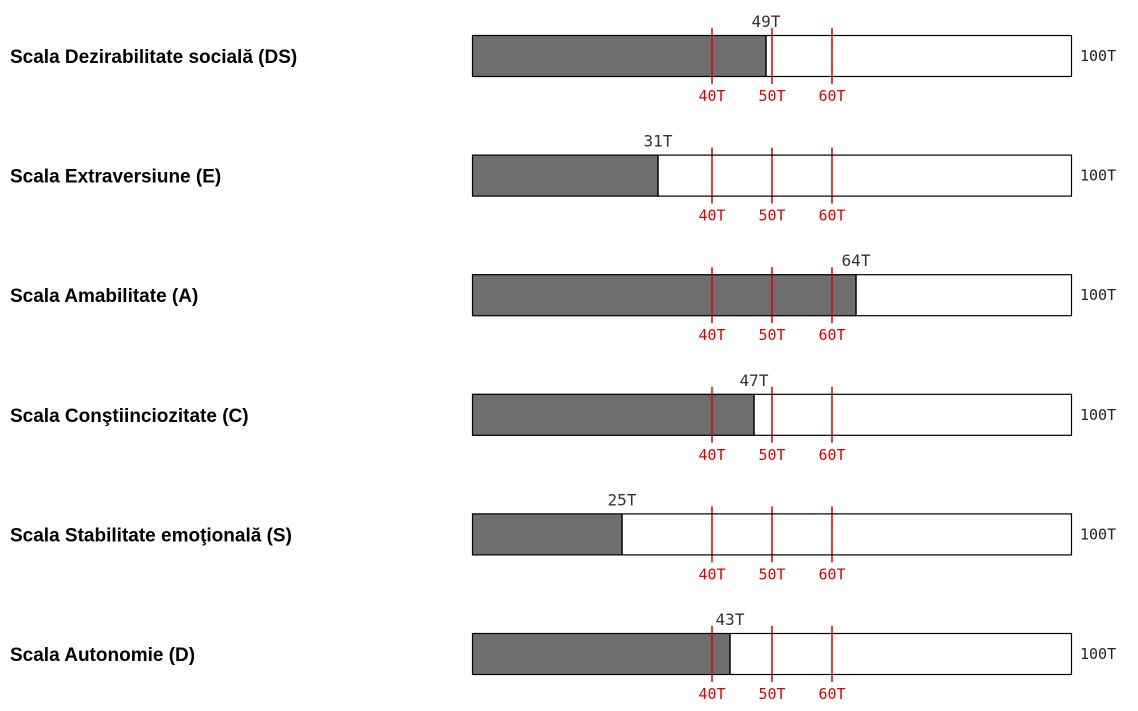  I want to click on value-label: 31T, so click(658, 141).